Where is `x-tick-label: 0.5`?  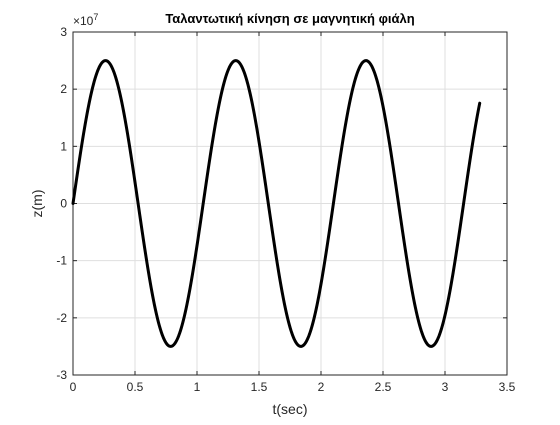
x-tick-label: 0.5 is located at coordinates (135, 387).